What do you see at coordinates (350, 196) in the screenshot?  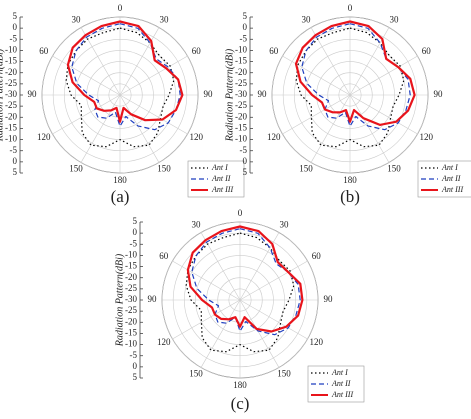 I see `caption: (b)` at bounding box center [350, 196].